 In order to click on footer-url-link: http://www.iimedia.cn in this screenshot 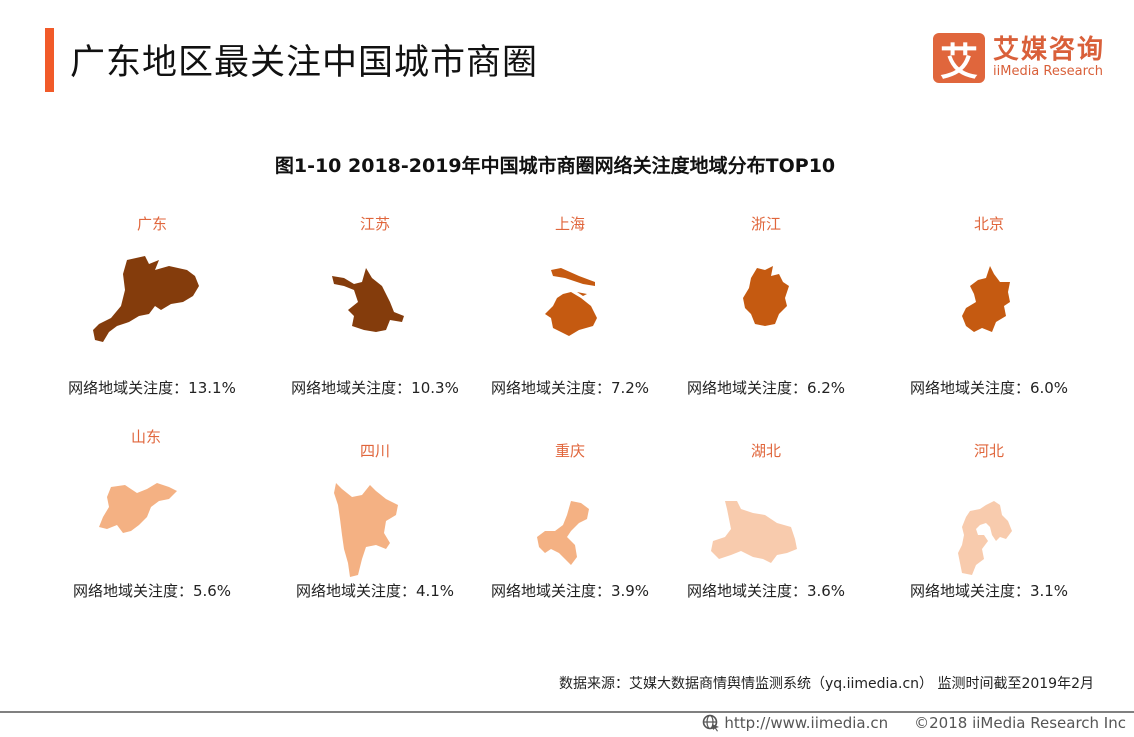, I will do `click(806, 723)`.